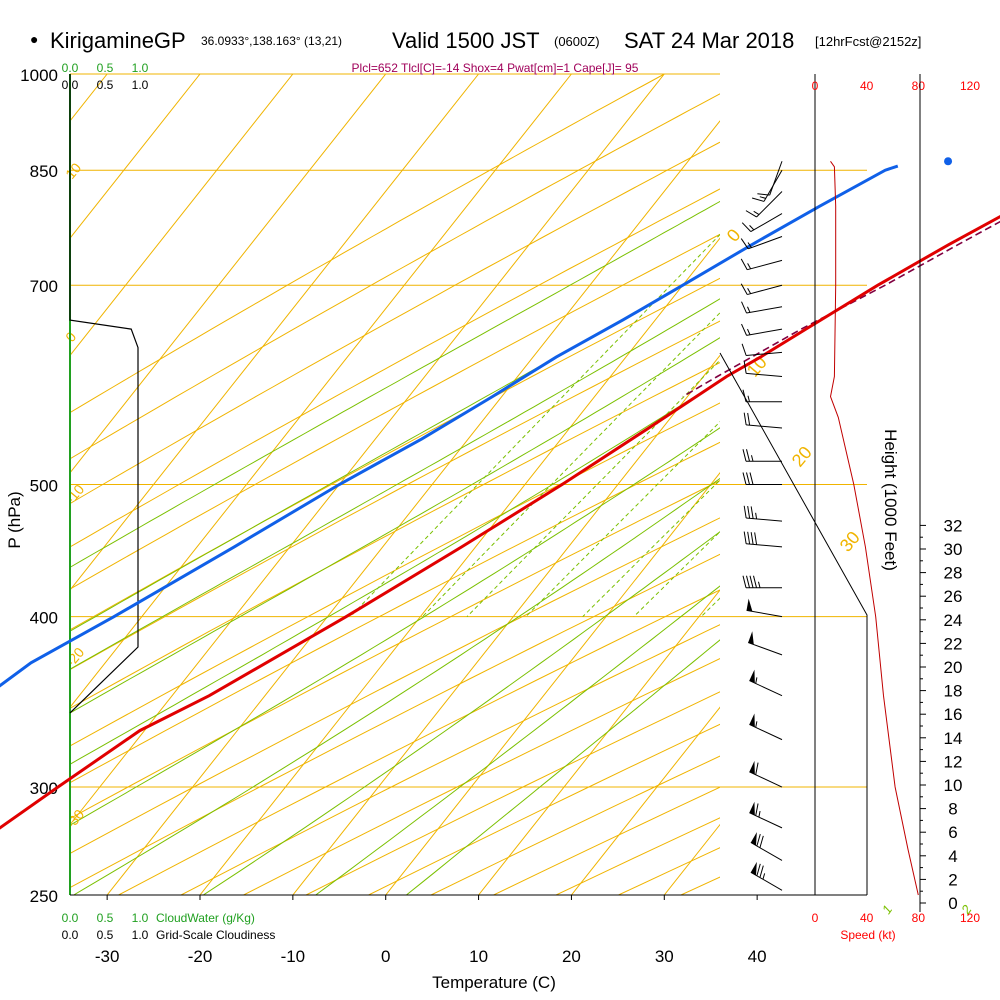 The height and width of the screenshot is (1000, 1000). Describe the element at coordinates (44, 171) in the screenshot. I see `pressure-tick-label: 850` at that location.